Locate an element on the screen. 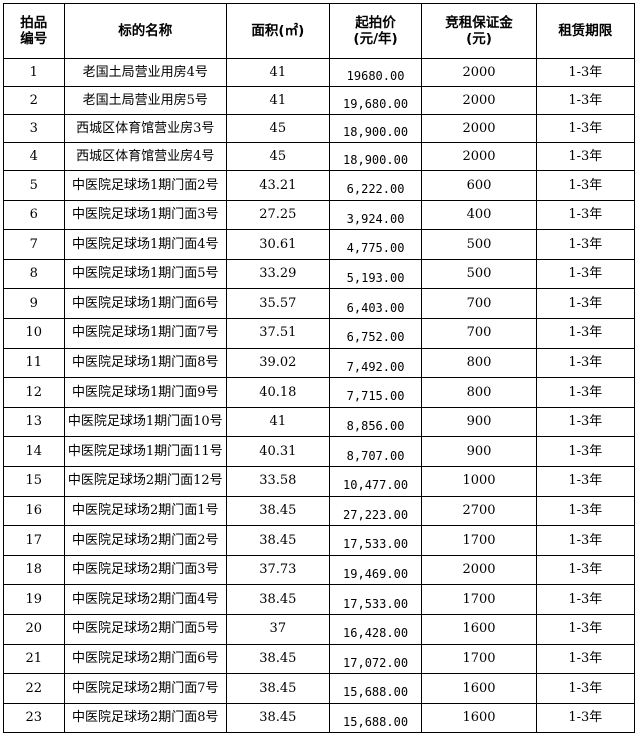 The image size is (637, 733). price-cell: 8,856.00 is located at coordinates (375, 422).